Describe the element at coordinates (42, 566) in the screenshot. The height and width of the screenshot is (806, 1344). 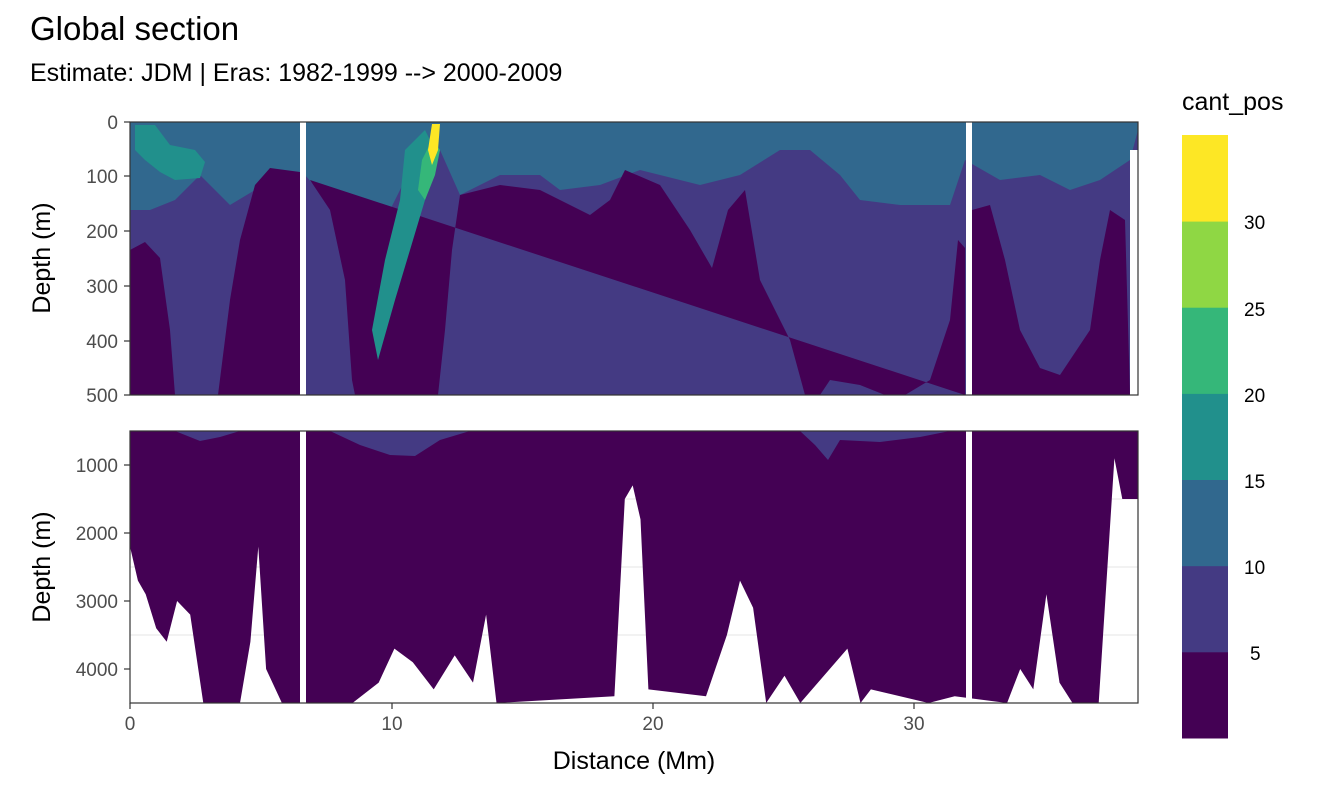
I see `lower-y-axis-title: Depth (m)` at that location.